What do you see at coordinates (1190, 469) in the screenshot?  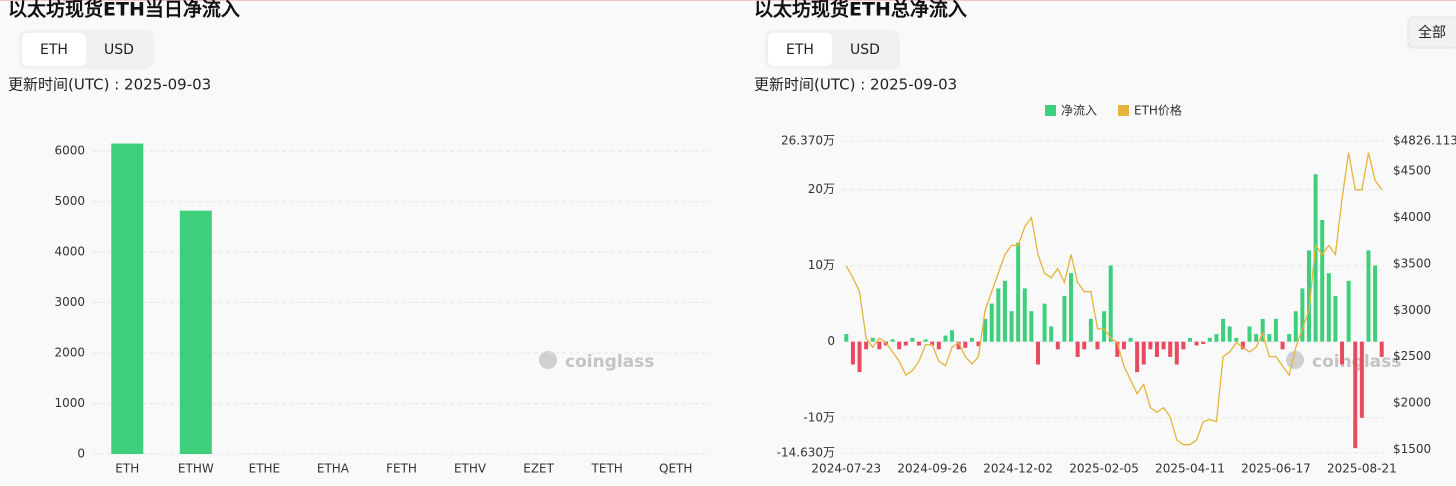 I see `x-tick-label: 2025-04-11` at bounding box center [1190, 469].